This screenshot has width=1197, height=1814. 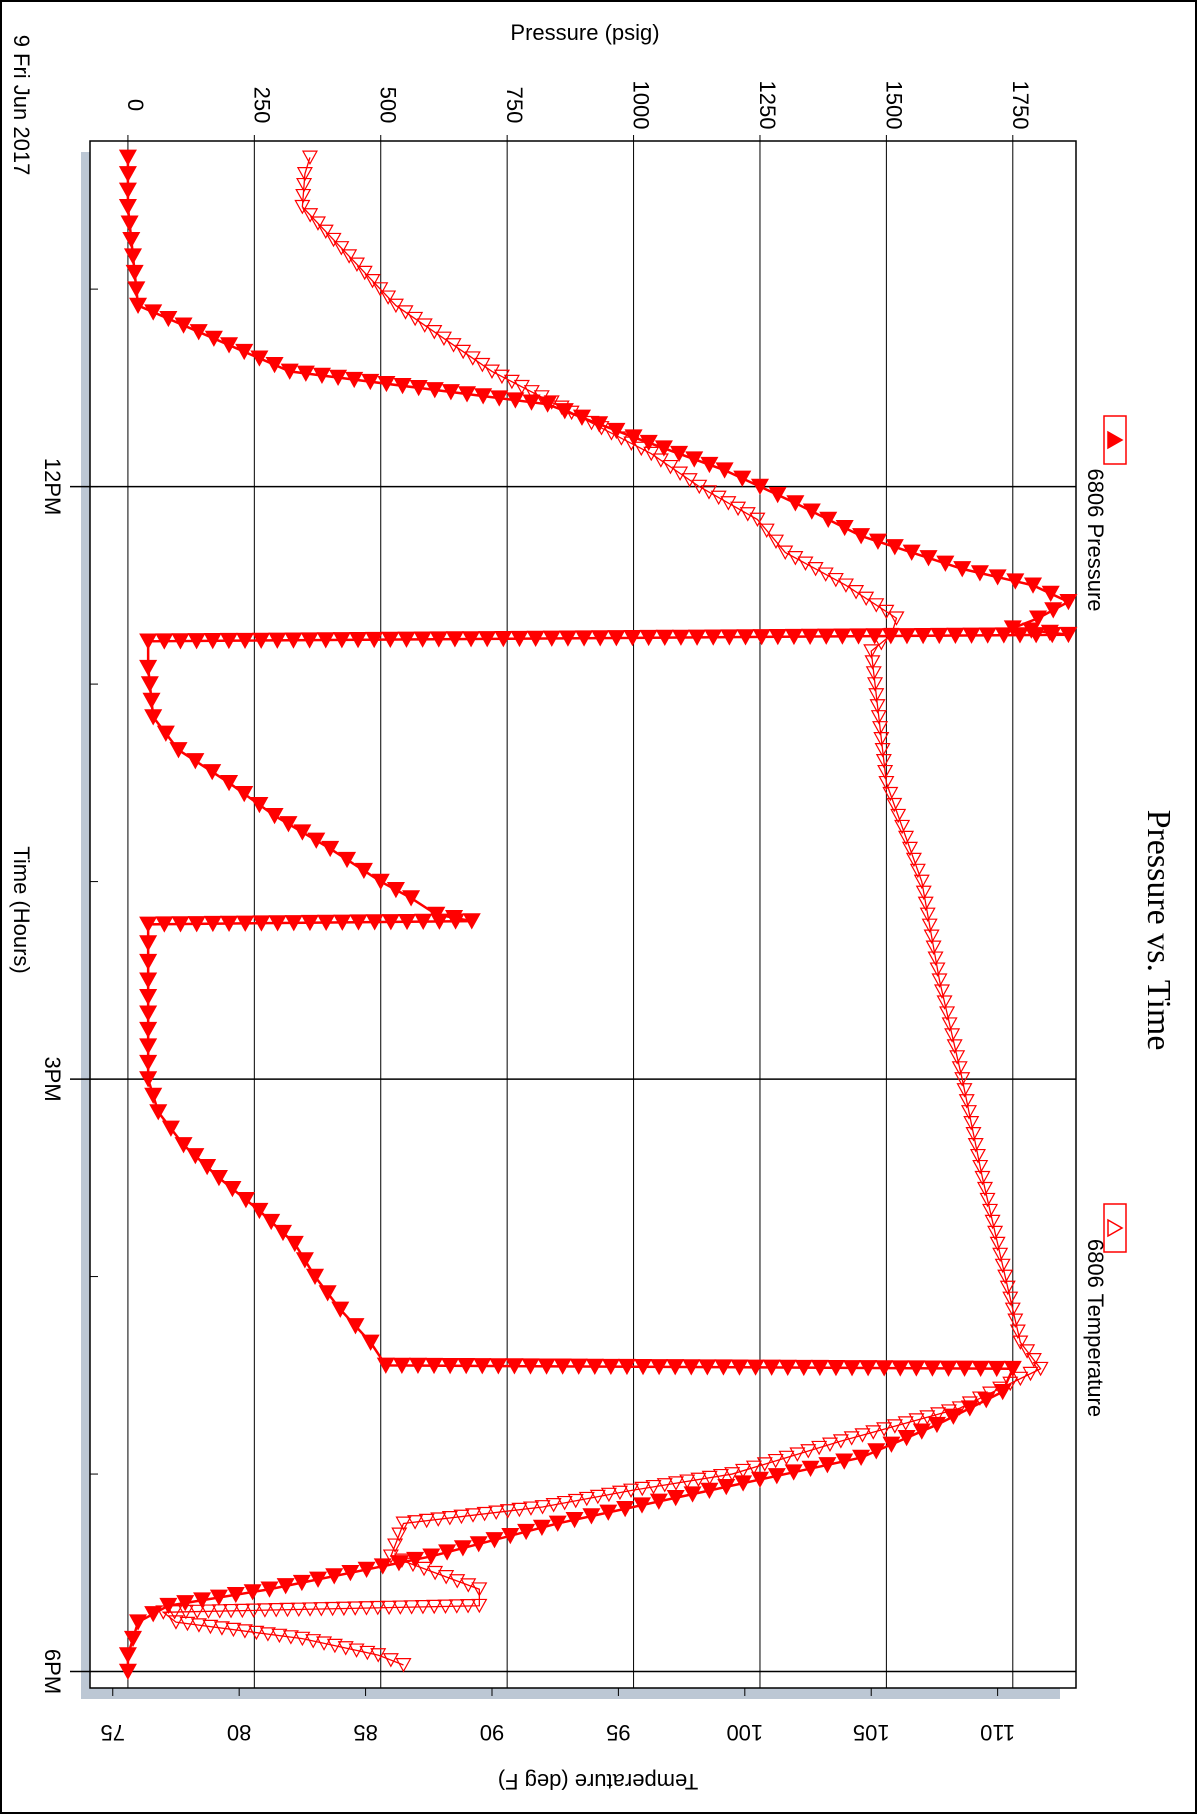 I want to click on pressure-tick-label: 1750, so click(x=1020, y=105).